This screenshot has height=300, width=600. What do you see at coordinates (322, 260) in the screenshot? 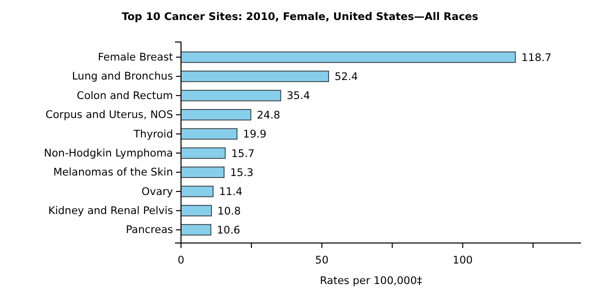
I see `x-tick-label: 50` at bounding box center [322, 260].